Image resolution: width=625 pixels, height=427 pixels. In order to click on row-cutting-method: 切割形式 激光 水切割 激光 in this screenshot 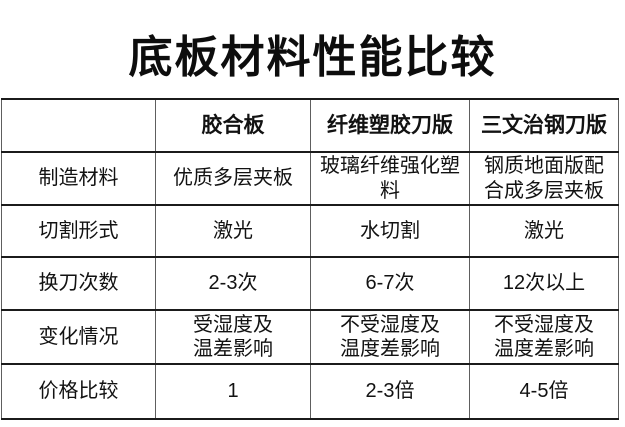, I will do `click(310, 231)`.